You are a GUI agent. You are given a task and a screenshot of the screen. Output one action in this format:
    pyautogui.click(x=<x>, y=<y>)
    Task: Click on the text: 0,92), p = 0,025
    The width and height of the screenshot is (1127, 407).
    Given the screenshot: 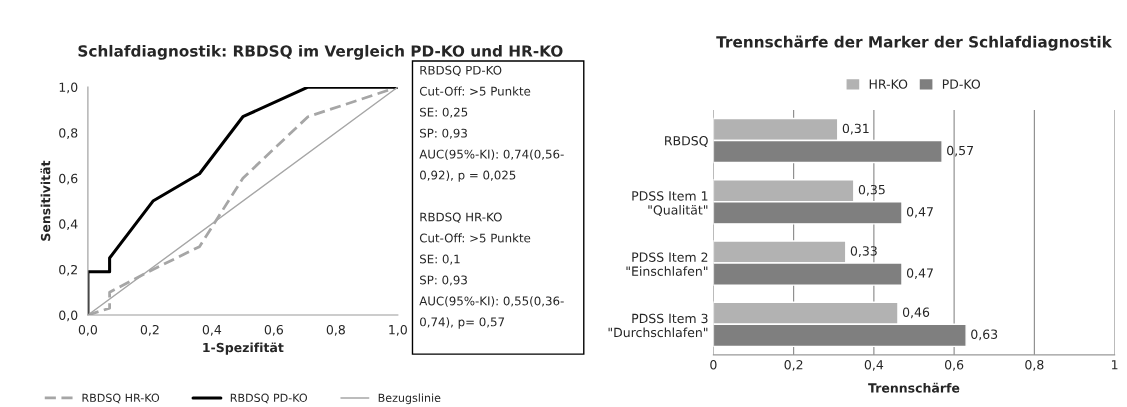 What is the action you would take?
    pyautogui.click(x=468, y=176)
    